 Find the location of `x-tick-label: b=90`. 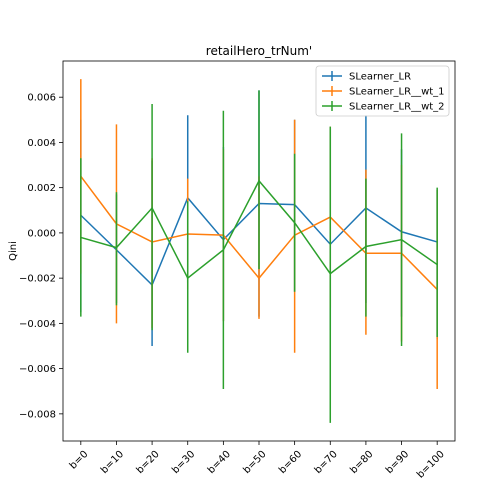

x-tick-label: b=90 is located at coordinates (397, 462).